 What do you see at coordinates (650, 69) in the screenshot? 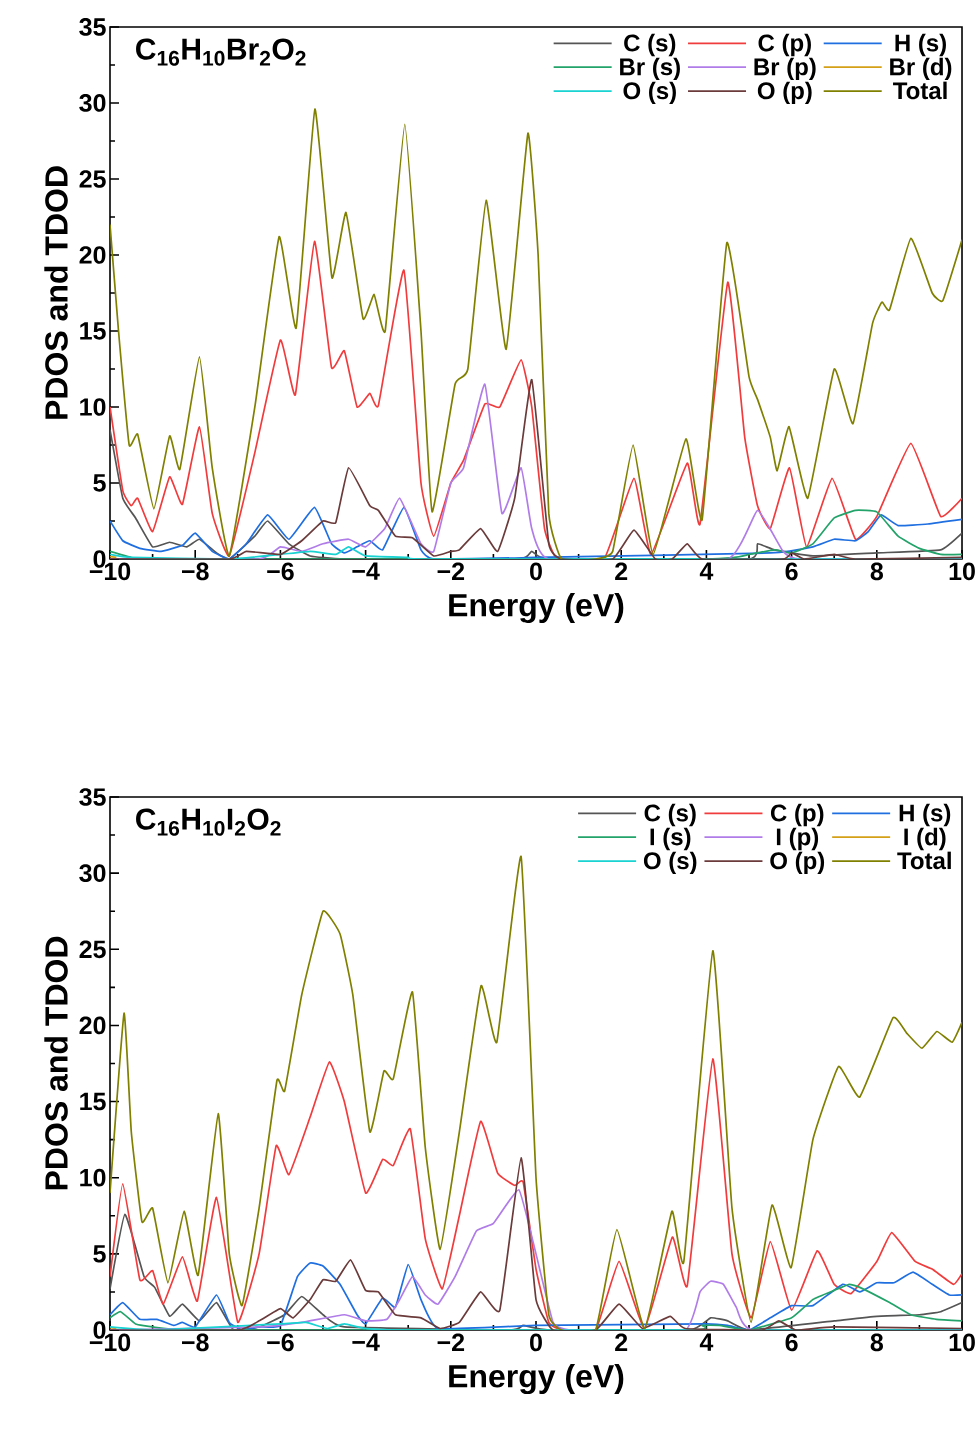
I see `legend-label: Br (s)` at bounding box center [650, 69].